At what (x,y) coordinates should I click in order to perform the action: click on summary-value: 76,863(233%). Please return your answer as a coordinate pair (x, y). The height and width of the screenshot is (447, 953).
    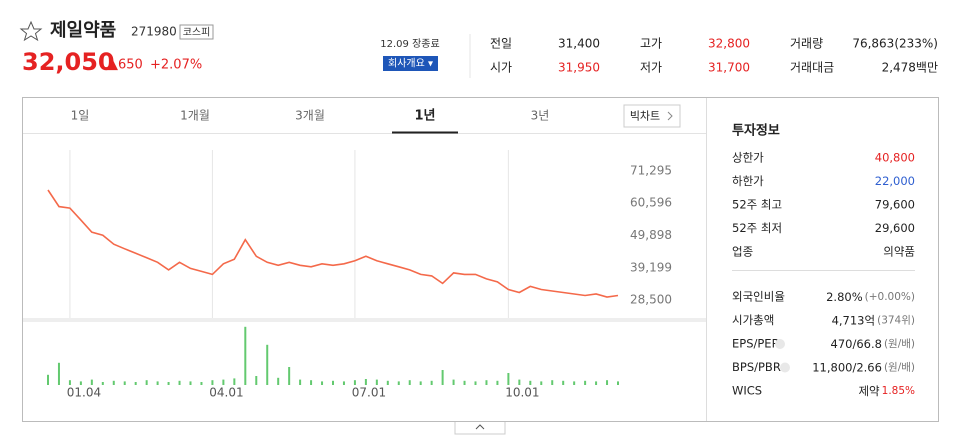
    Looking at the image, I should click on (895, 44).